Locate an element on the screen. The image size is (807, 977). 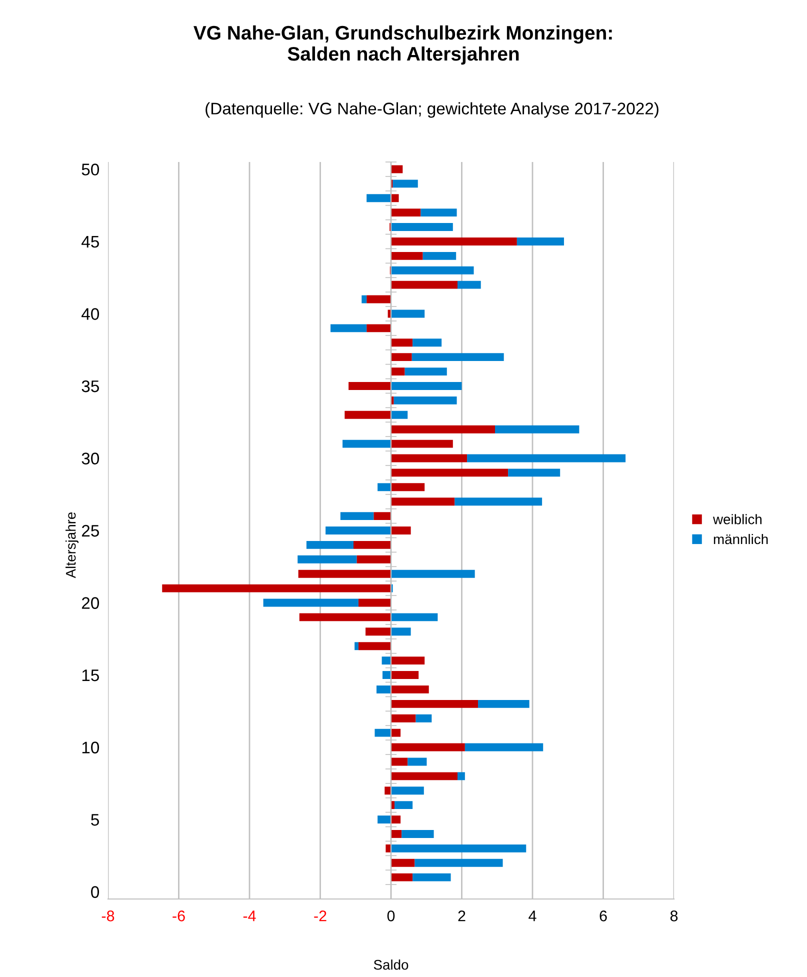
y-tick-label: 40 is located at coordinates (91, 314).